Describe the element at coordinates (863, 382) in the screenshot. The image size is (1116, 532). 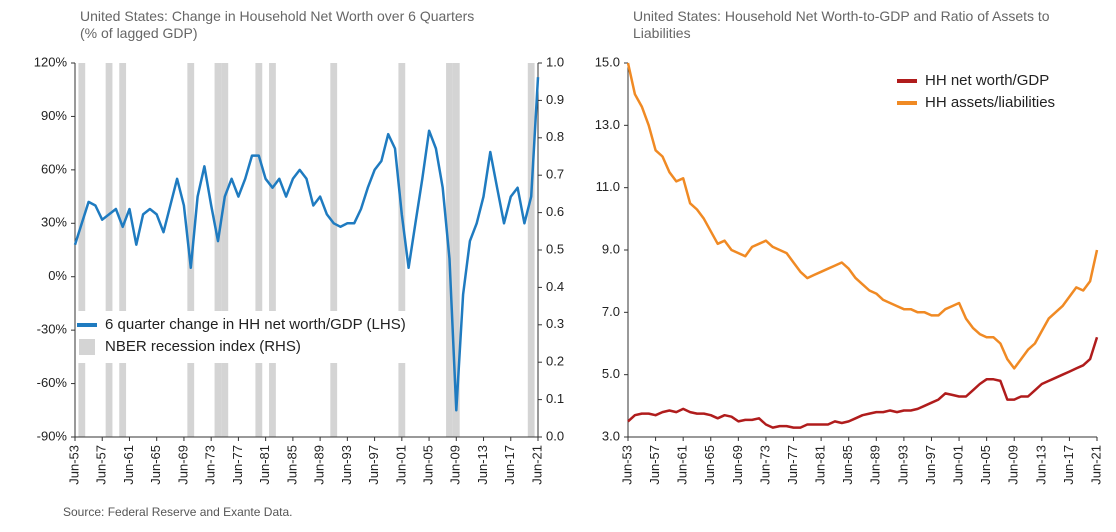
I see `series-line` at that location.